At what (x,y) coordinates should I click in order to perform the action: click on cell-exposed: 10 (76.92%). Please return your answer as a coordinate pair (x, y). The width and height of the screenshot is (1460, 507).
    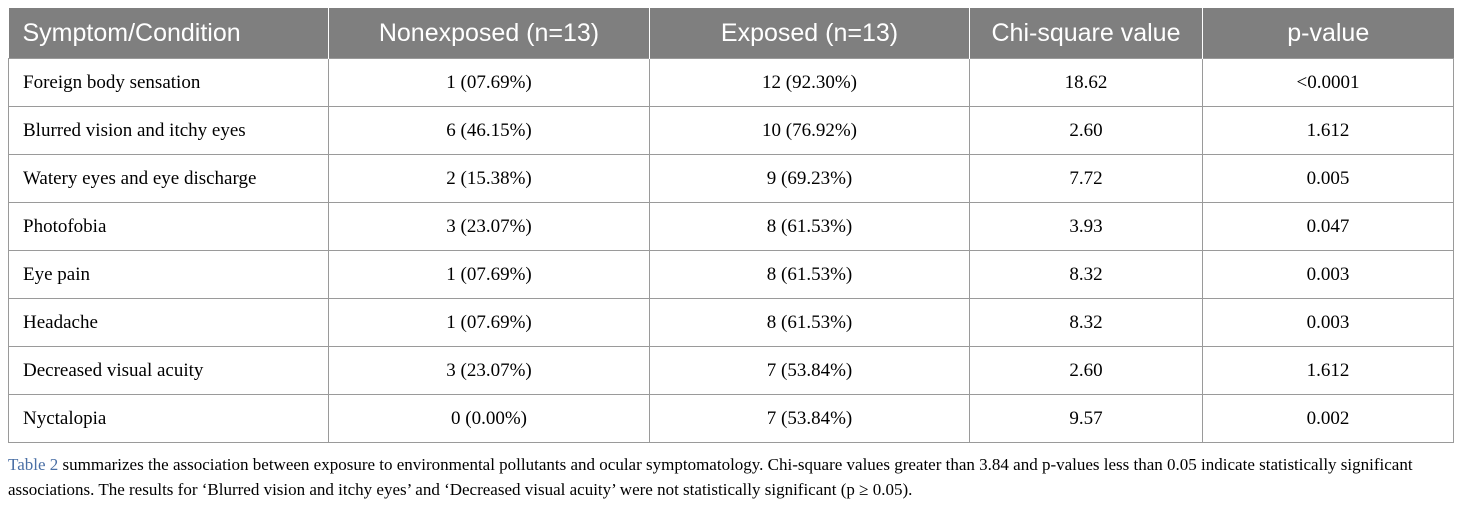
    Looking at the image, I should click on (809, 130).